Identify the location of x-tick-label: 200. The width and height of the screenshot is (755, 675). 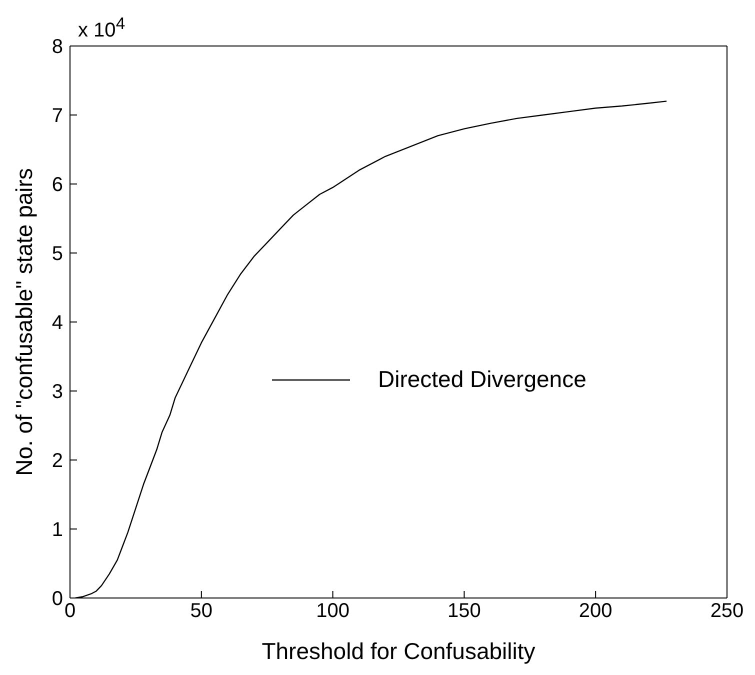
(595, 611).